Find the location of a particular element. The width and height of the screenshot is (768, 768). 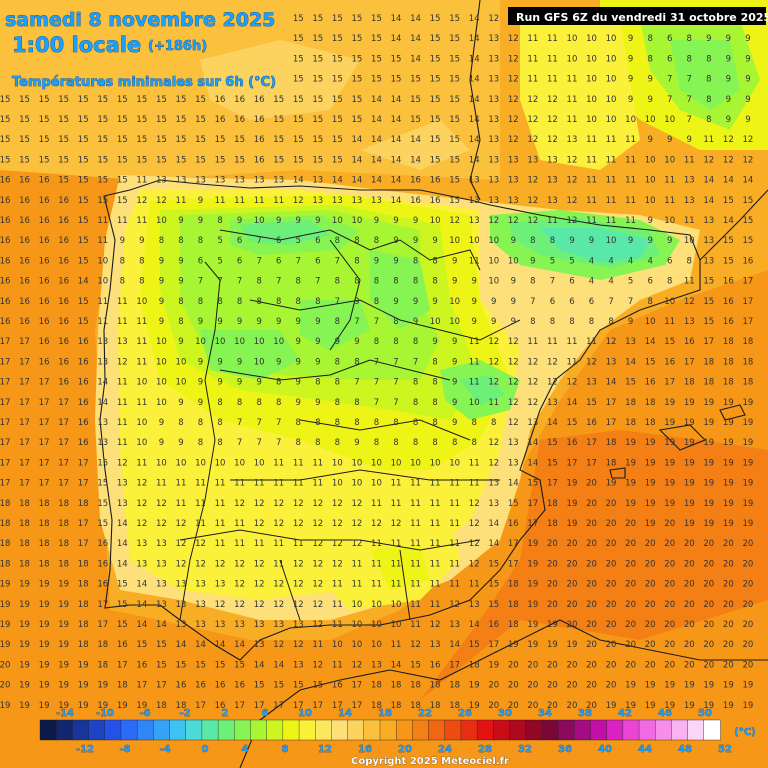

legend-top-label: -14 is located at coordinates (65, 713).